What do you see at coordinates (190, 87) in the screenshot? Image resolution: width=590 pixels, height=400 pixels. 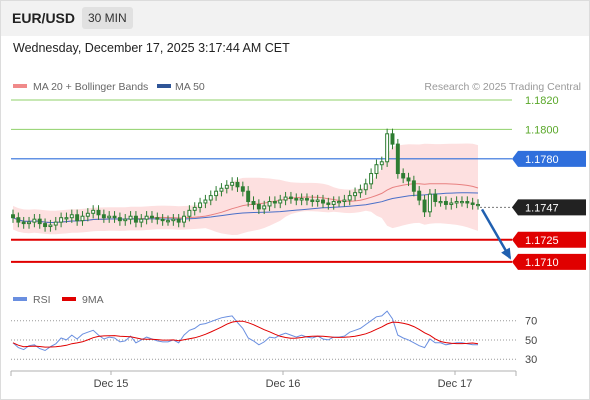 I see `ma50-legend-label: MA 50` at bounding box center [190, 87].